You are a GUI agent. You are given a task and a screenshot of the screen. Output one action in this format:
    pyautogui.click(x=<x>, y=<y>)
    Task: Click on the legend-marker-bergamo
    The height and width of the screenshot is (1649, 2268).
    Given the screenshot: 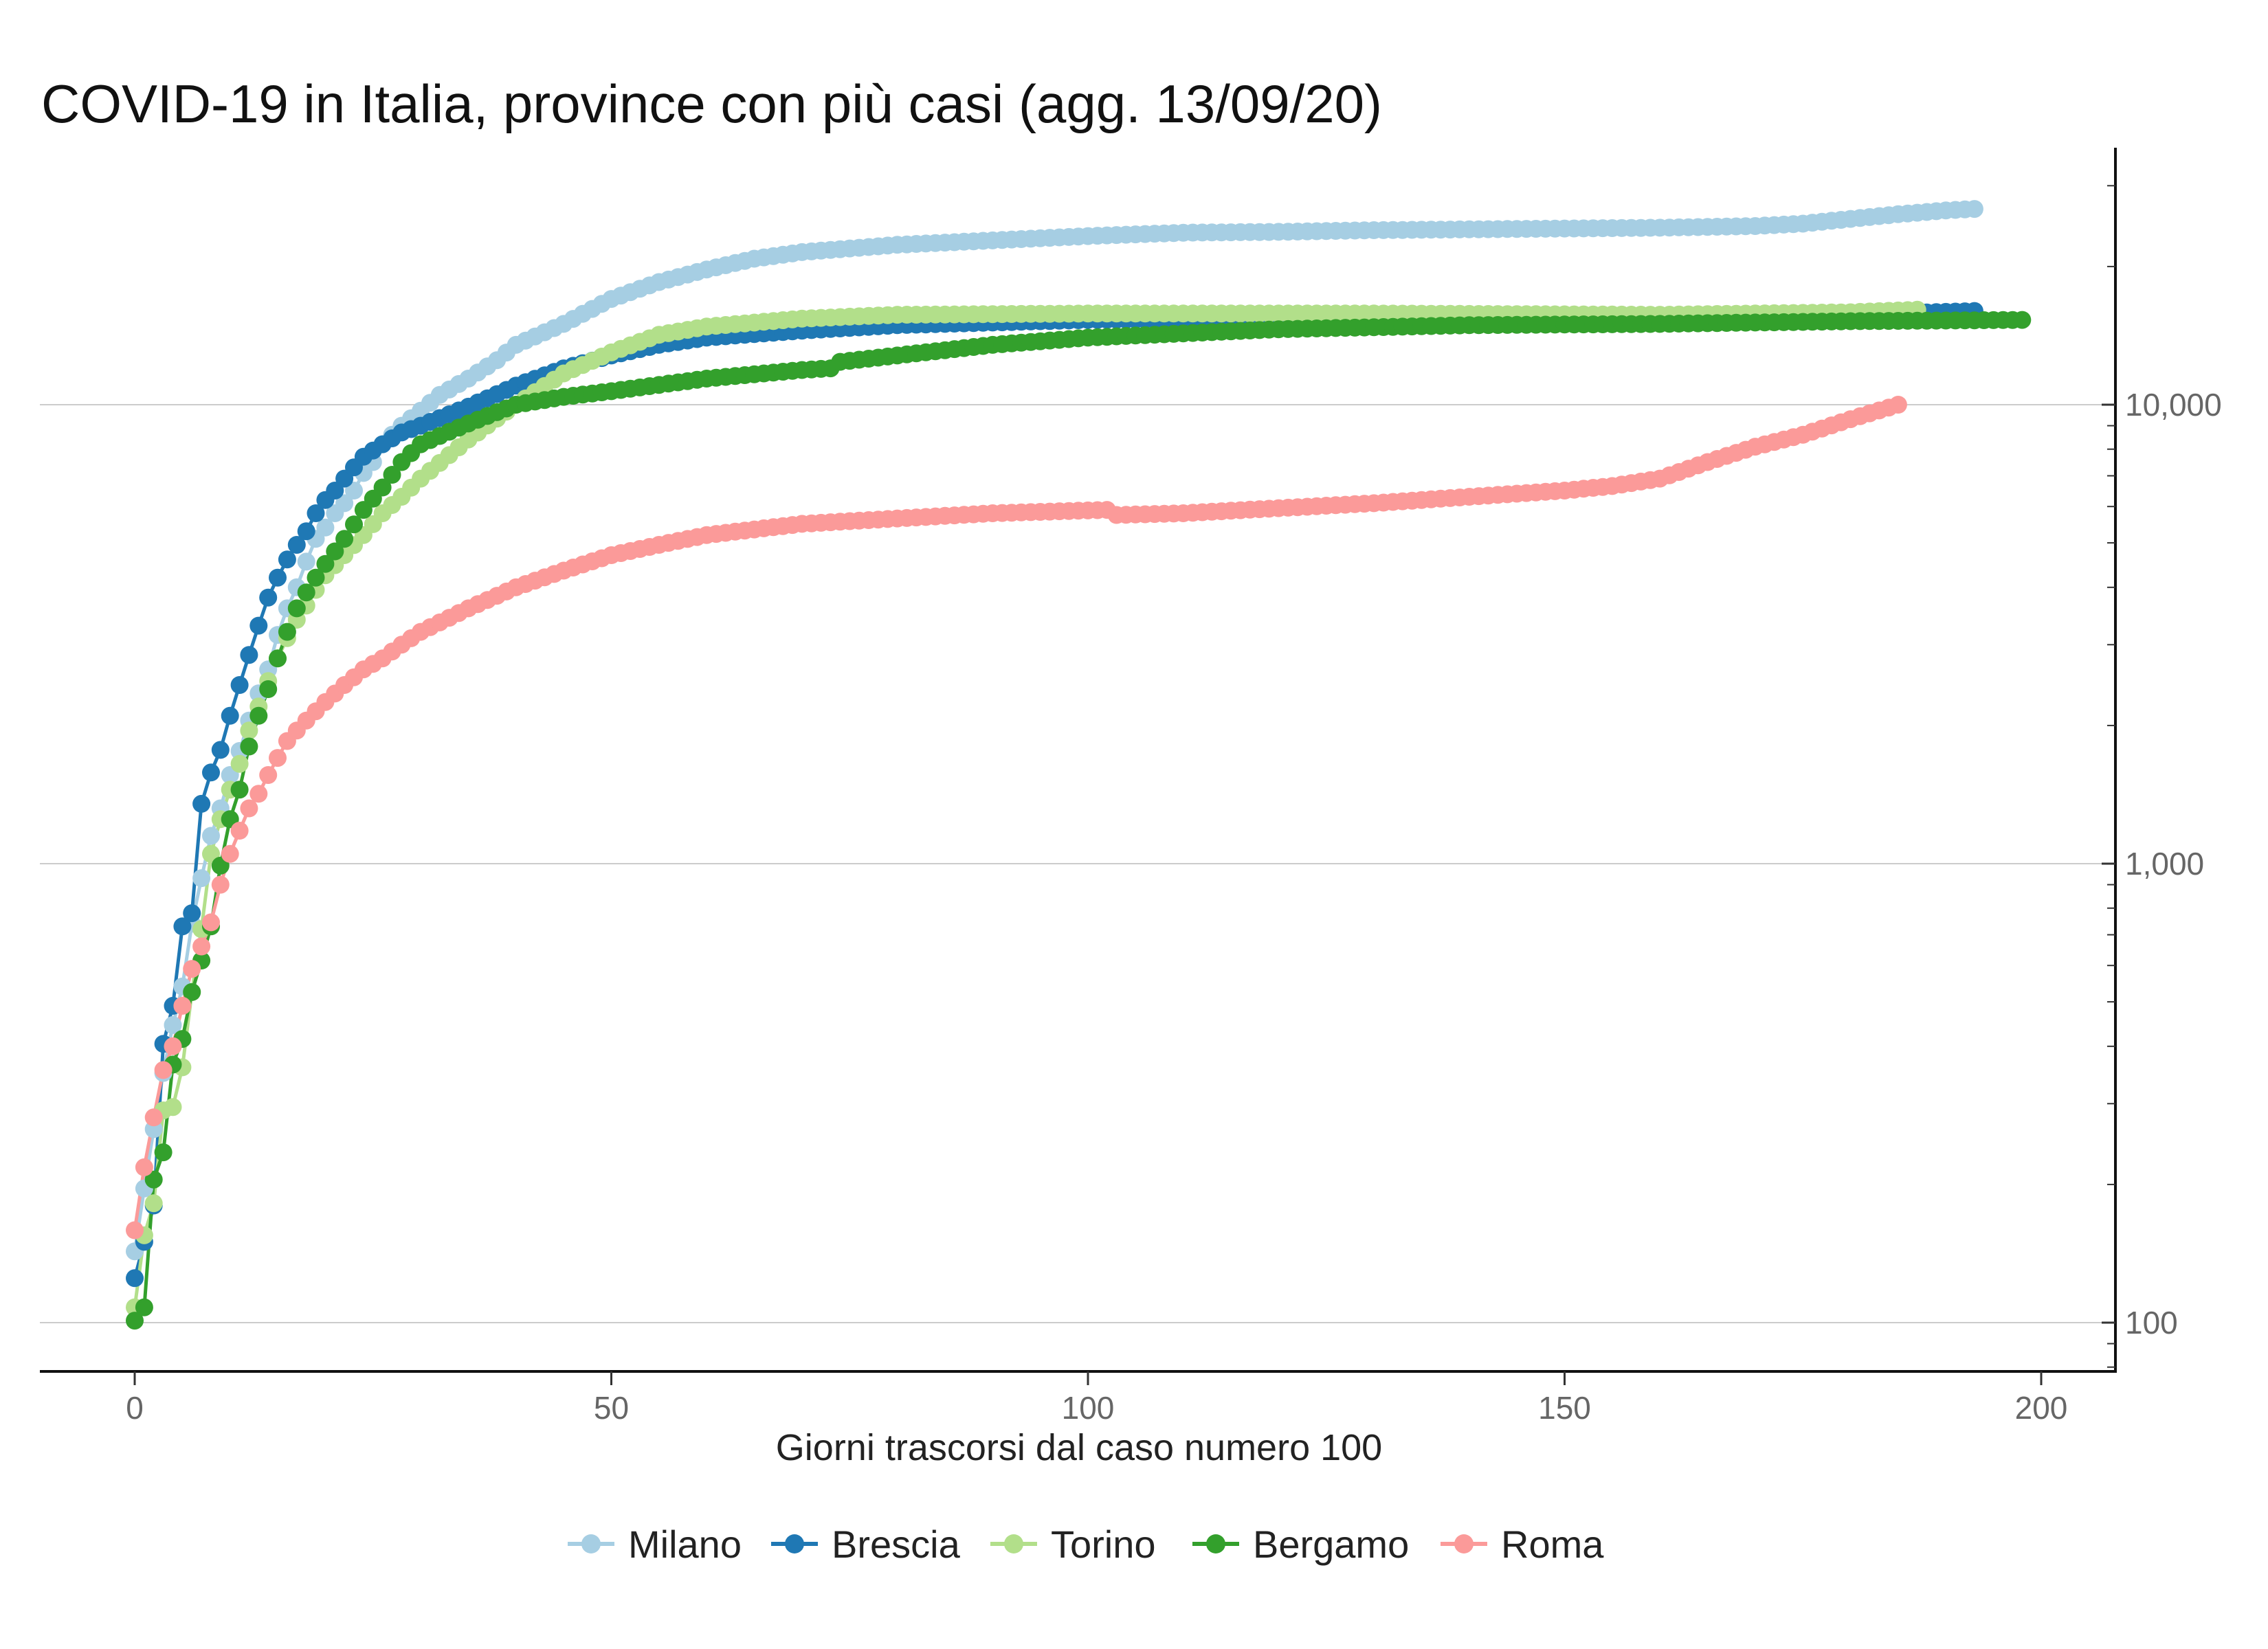 What is the action you would take?
    pyautogui.click(x=1215, y=1544)
    